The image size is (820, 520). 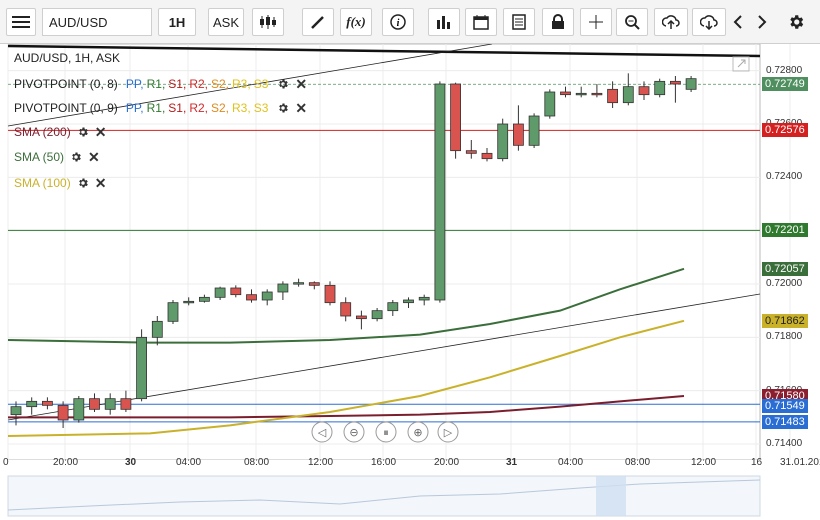 What do you see at coordinates (66, 108) in the screenshot?
I see `legend-label: PIVOTPOINT (0, 9)` at bounding box center [66, 108].